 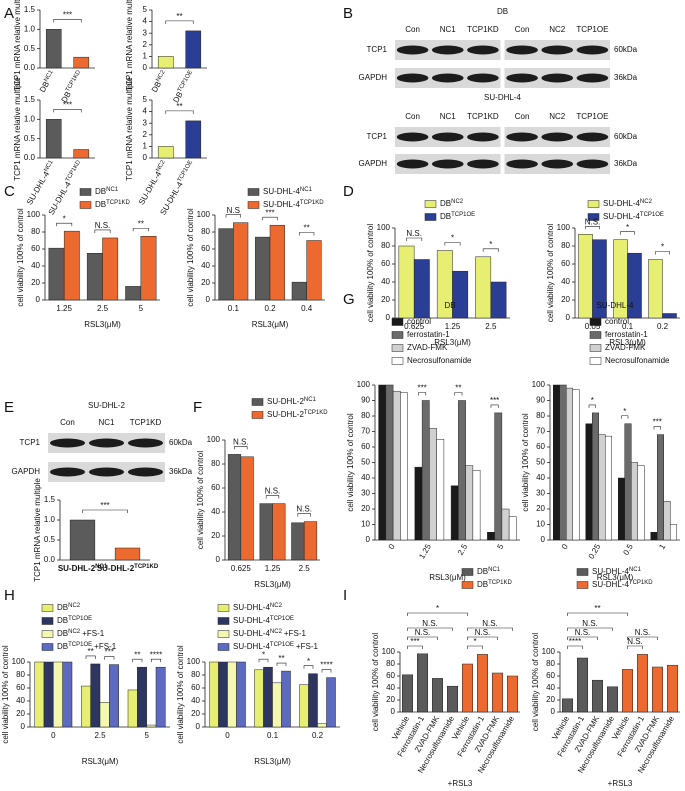 What do you see at coordinates (184, 86) in the screenshot?
I see `x-tick-label: DBTCP1OE` at bounding box center [184, 86].